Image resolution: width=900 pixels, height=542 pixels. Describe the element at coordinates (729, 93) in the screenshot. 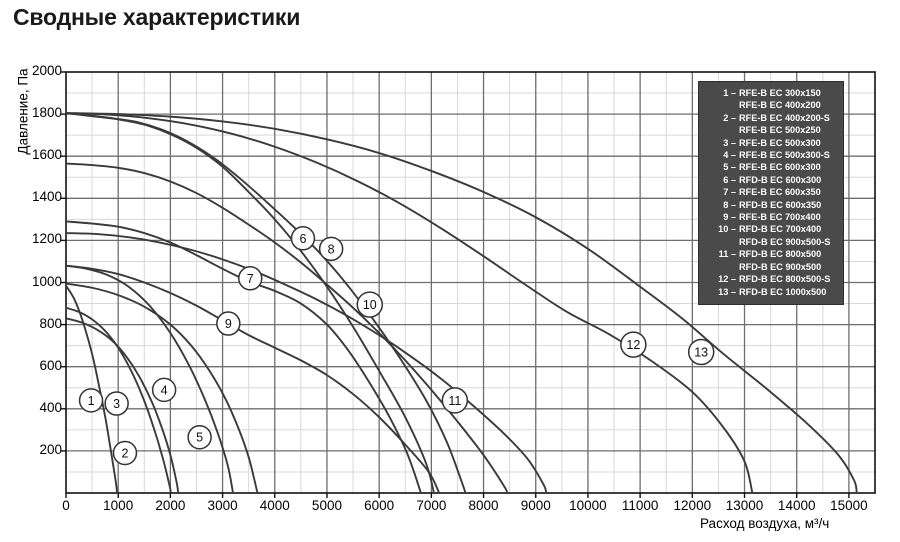

I see `legend-item-number: 1 –` at that location.